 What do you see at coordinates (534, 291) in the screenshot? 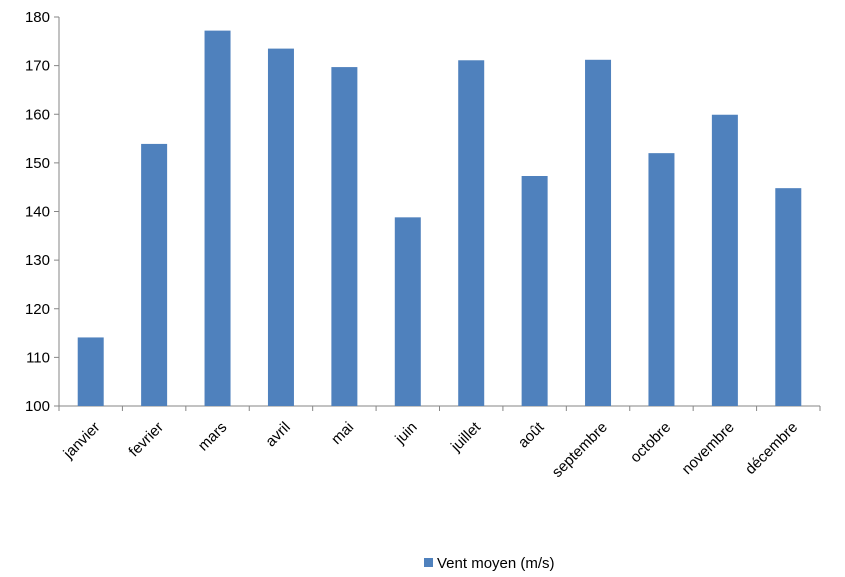
I see `bar-août` at bounding box center [534, 291].